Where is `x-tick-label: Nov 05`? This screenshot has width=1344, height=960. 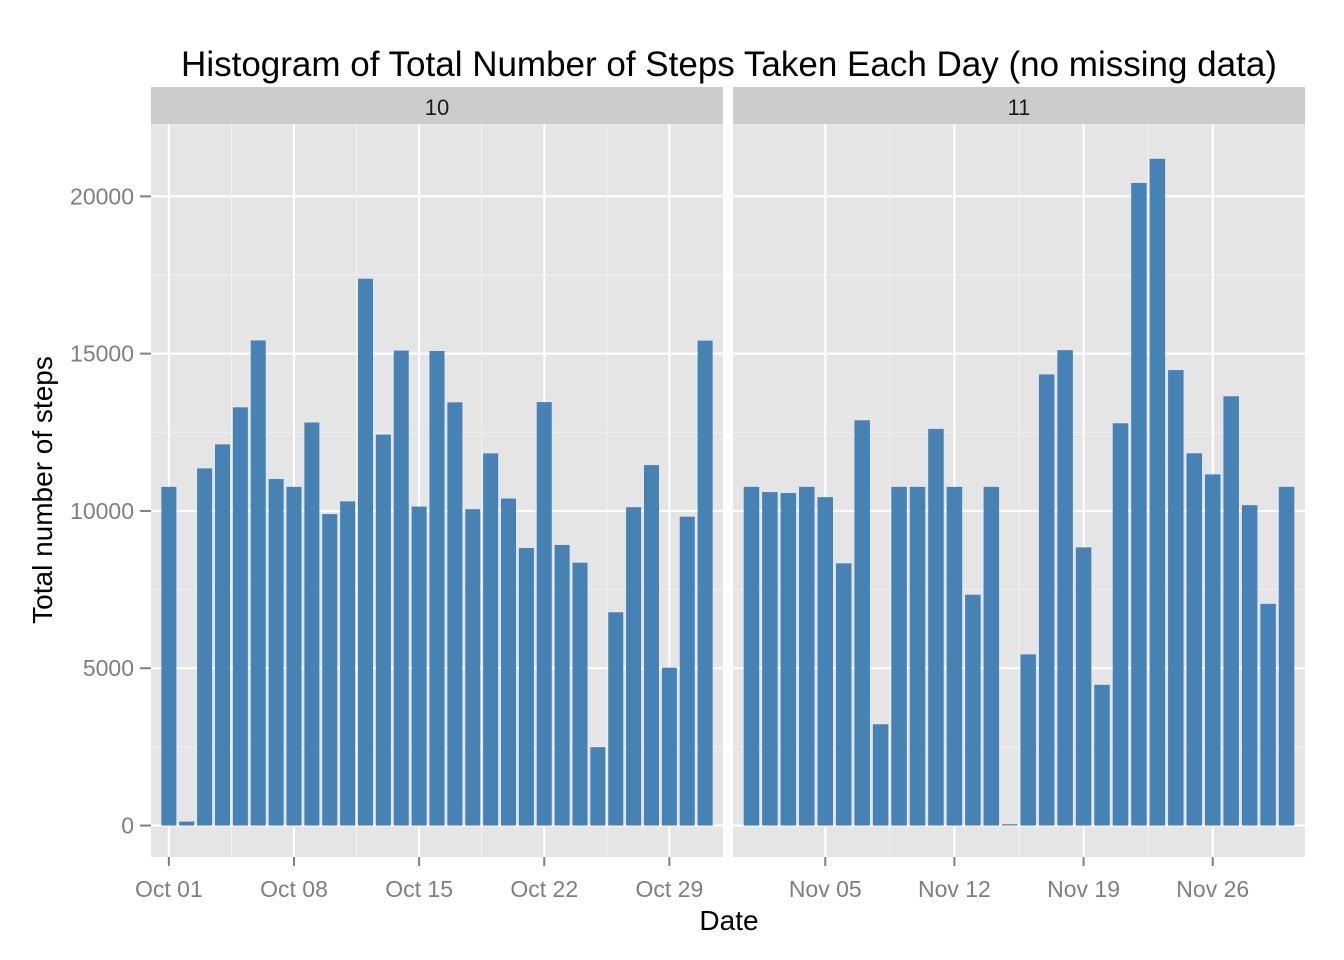
x-tick-label: Nov 05 is located at coordinates (825, 889).